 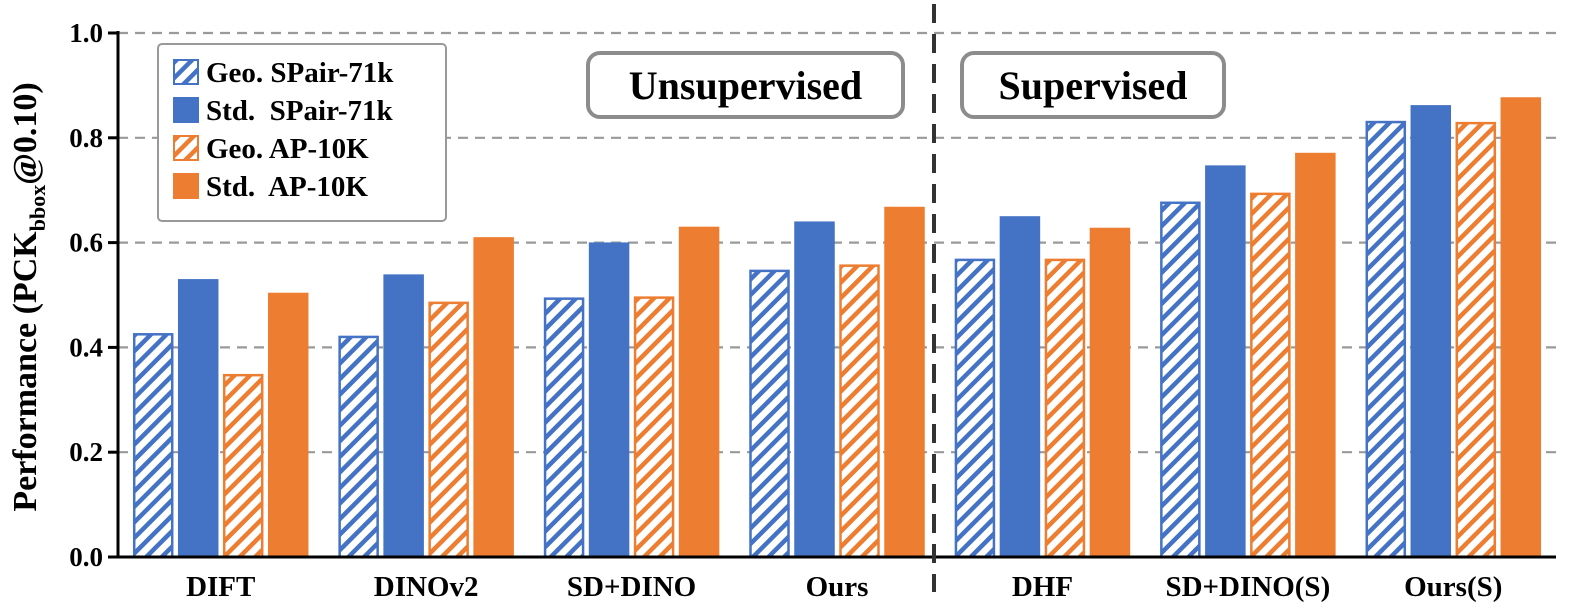 What do you see at coordinates (37, 208) in the screenshot?
I see `y-axis-label-sub: bbox` at bounding box center [37, 208].